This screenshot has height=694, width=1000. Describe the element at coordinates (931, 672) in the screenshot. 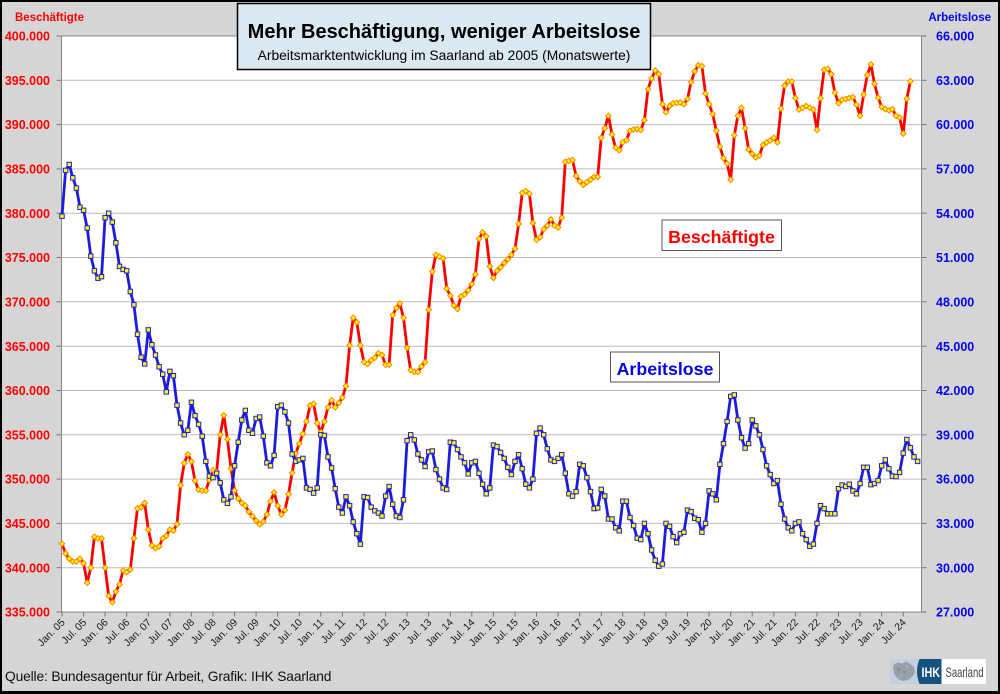

I see `svg-text: IHK` at that location.